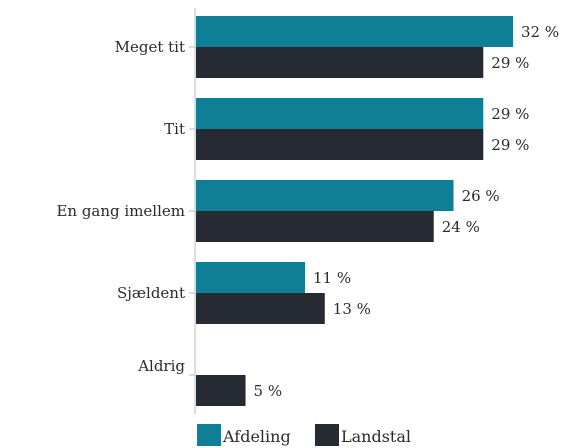  I want to click on category-label-tit: Tit, so click(174, 129).